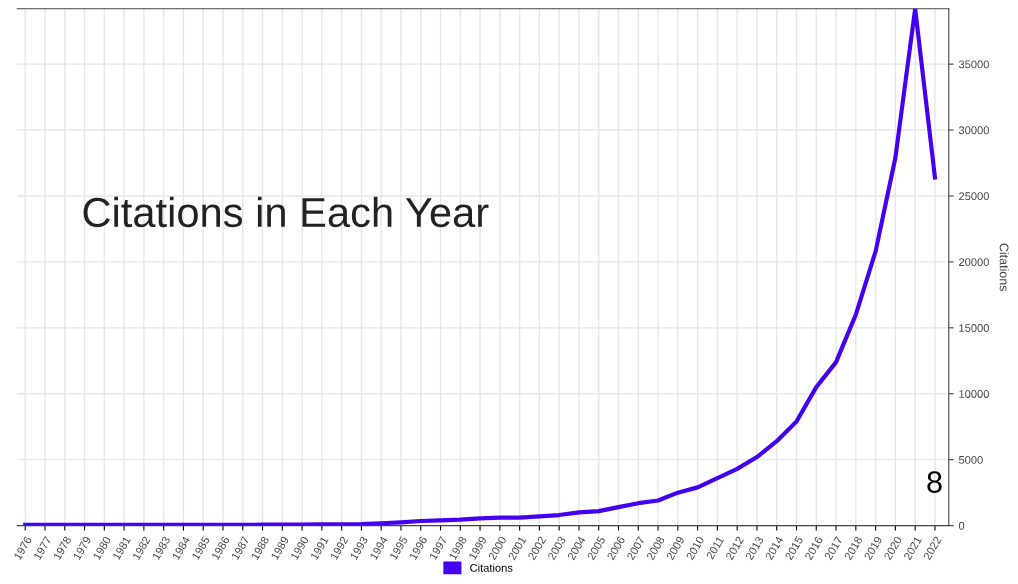  Describe the element at coordinates (974, 196) in the screenshot. I see `y-tick-label: 25000` at that location.